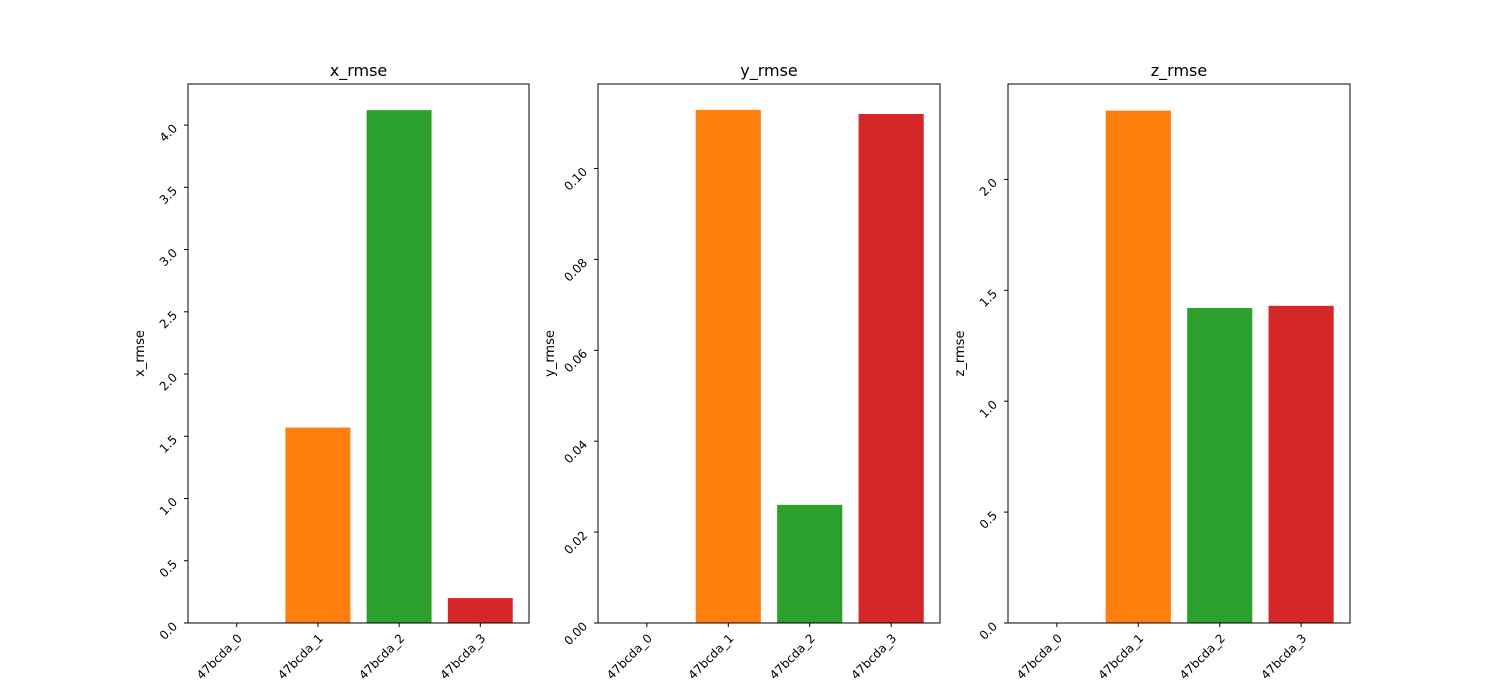 The image size is (1500, 700). Describe the element at coordinates (575, 361) in the screenshot. I see `y-tick-label: 0.06` at that location.